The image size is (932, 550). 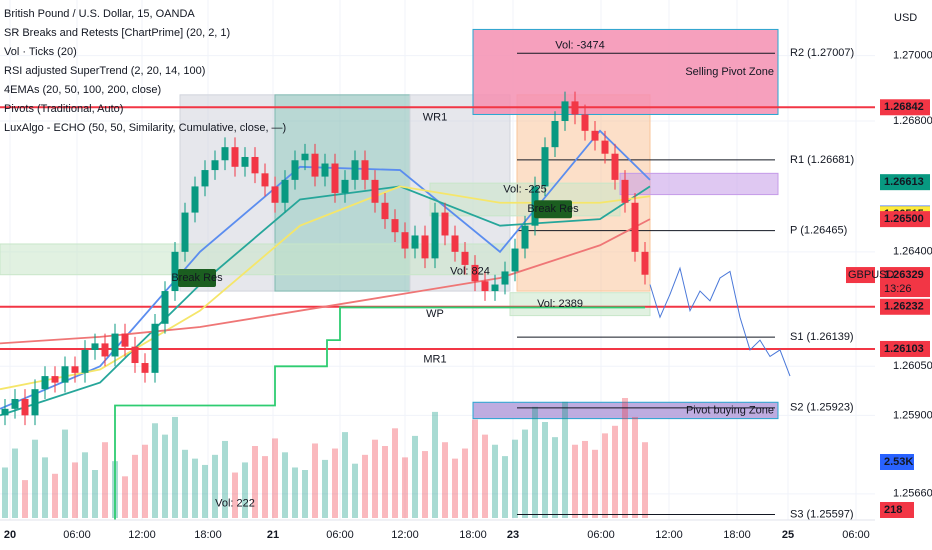 I want to click on y-tick-label: 1.26800, so click(x=912, y=121).